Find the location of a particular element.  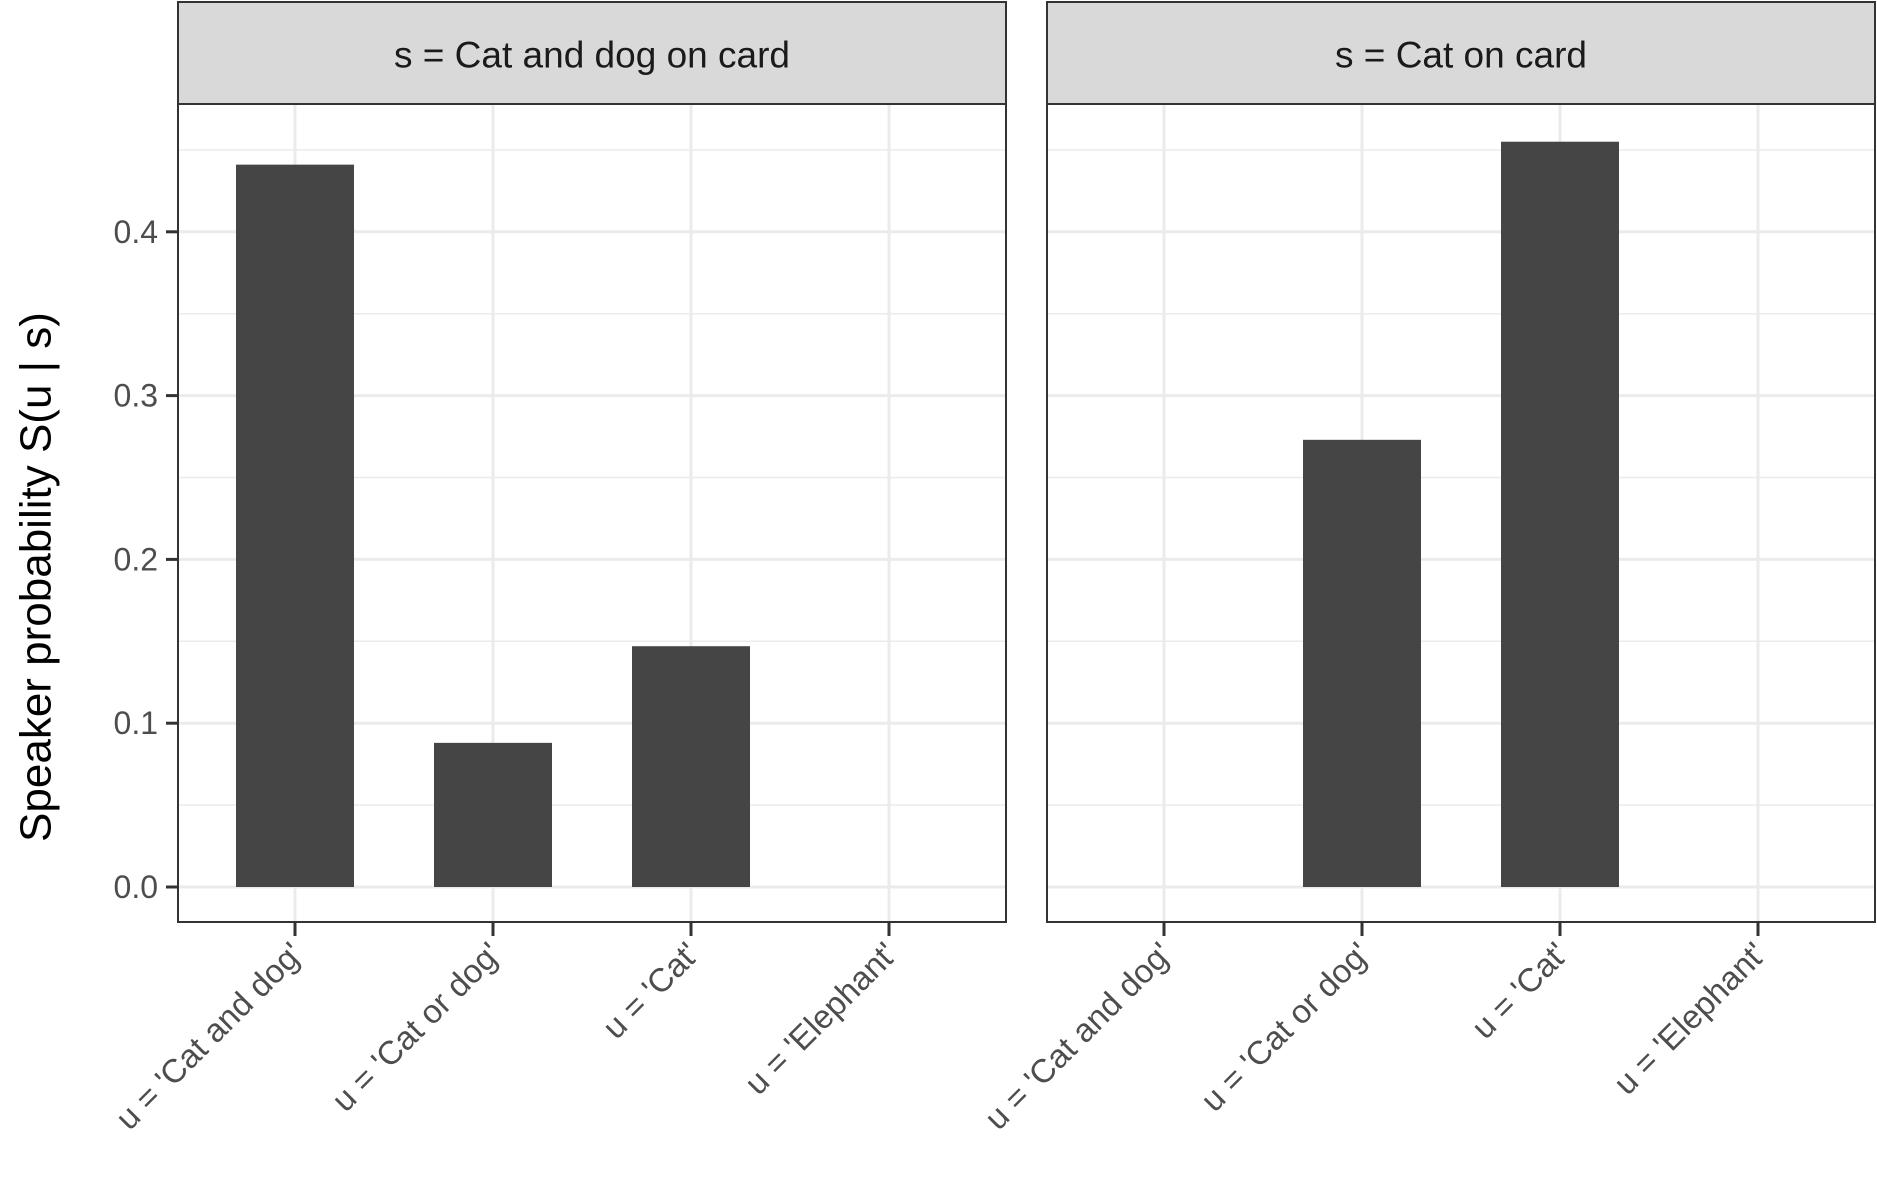

y-tick-label: 0.4 is located at coordinates (136, 232).